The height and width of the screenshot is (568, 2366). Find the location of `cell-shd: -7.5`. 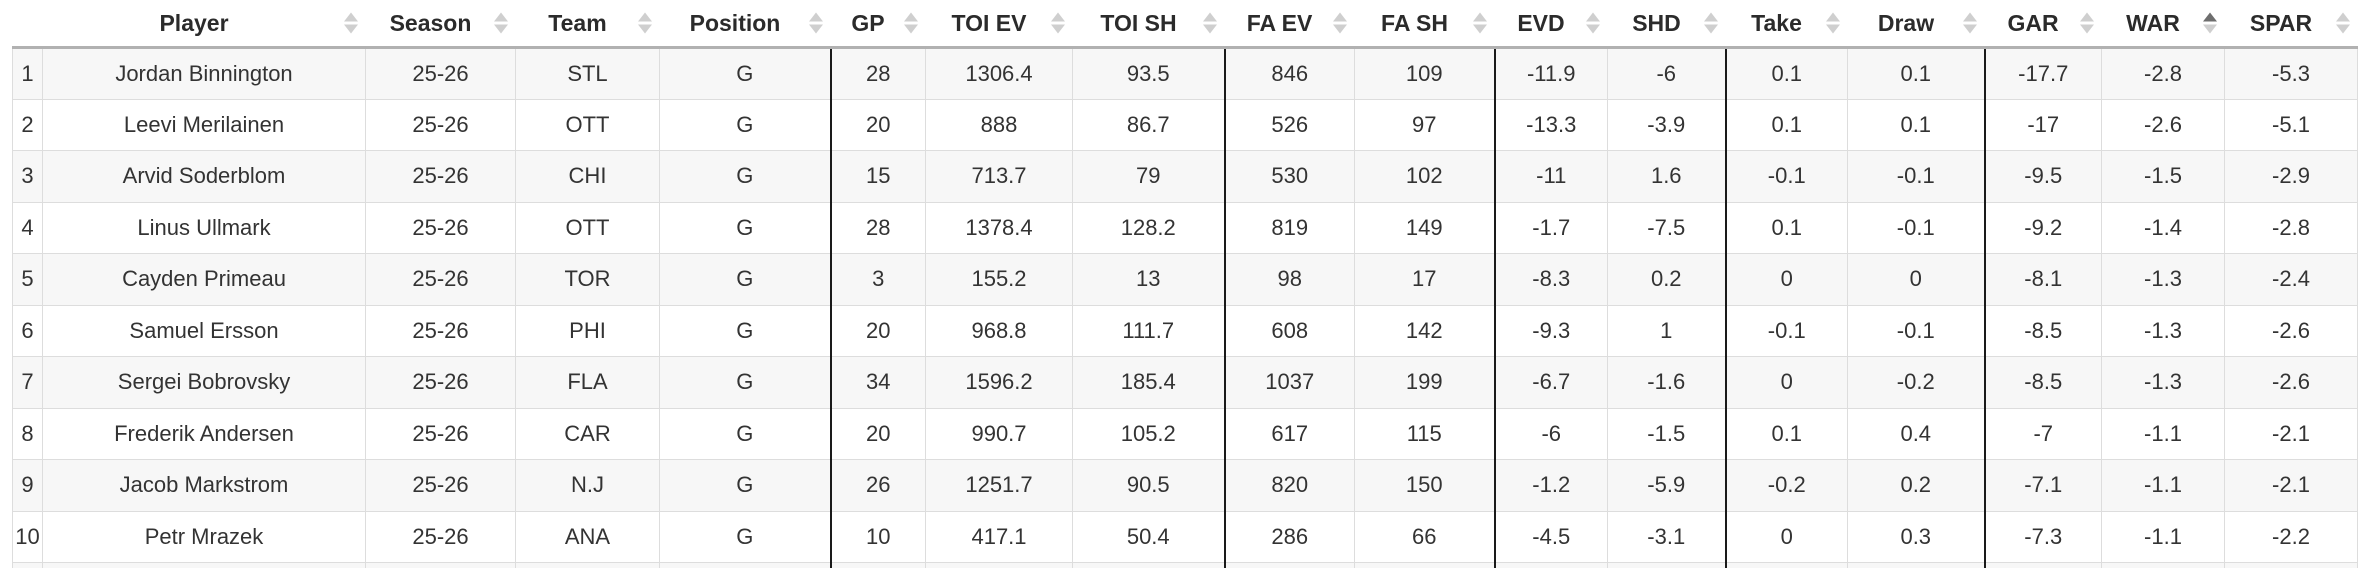

cell-shd: -7.5 is located at coordinates (1666, 227).